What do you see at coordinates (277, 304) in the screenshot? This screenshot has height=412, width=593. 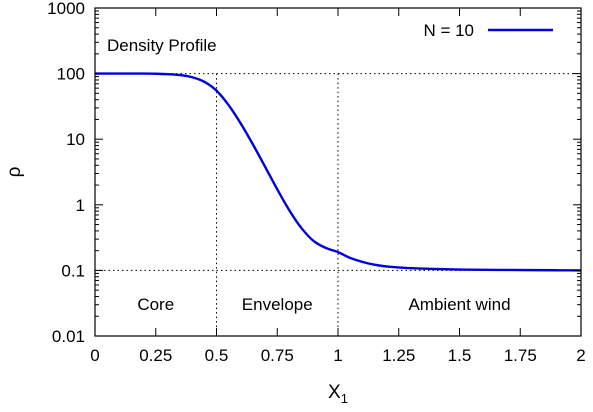 I see `region-label-envelope: Envelope` at bounding box center [277, 304].